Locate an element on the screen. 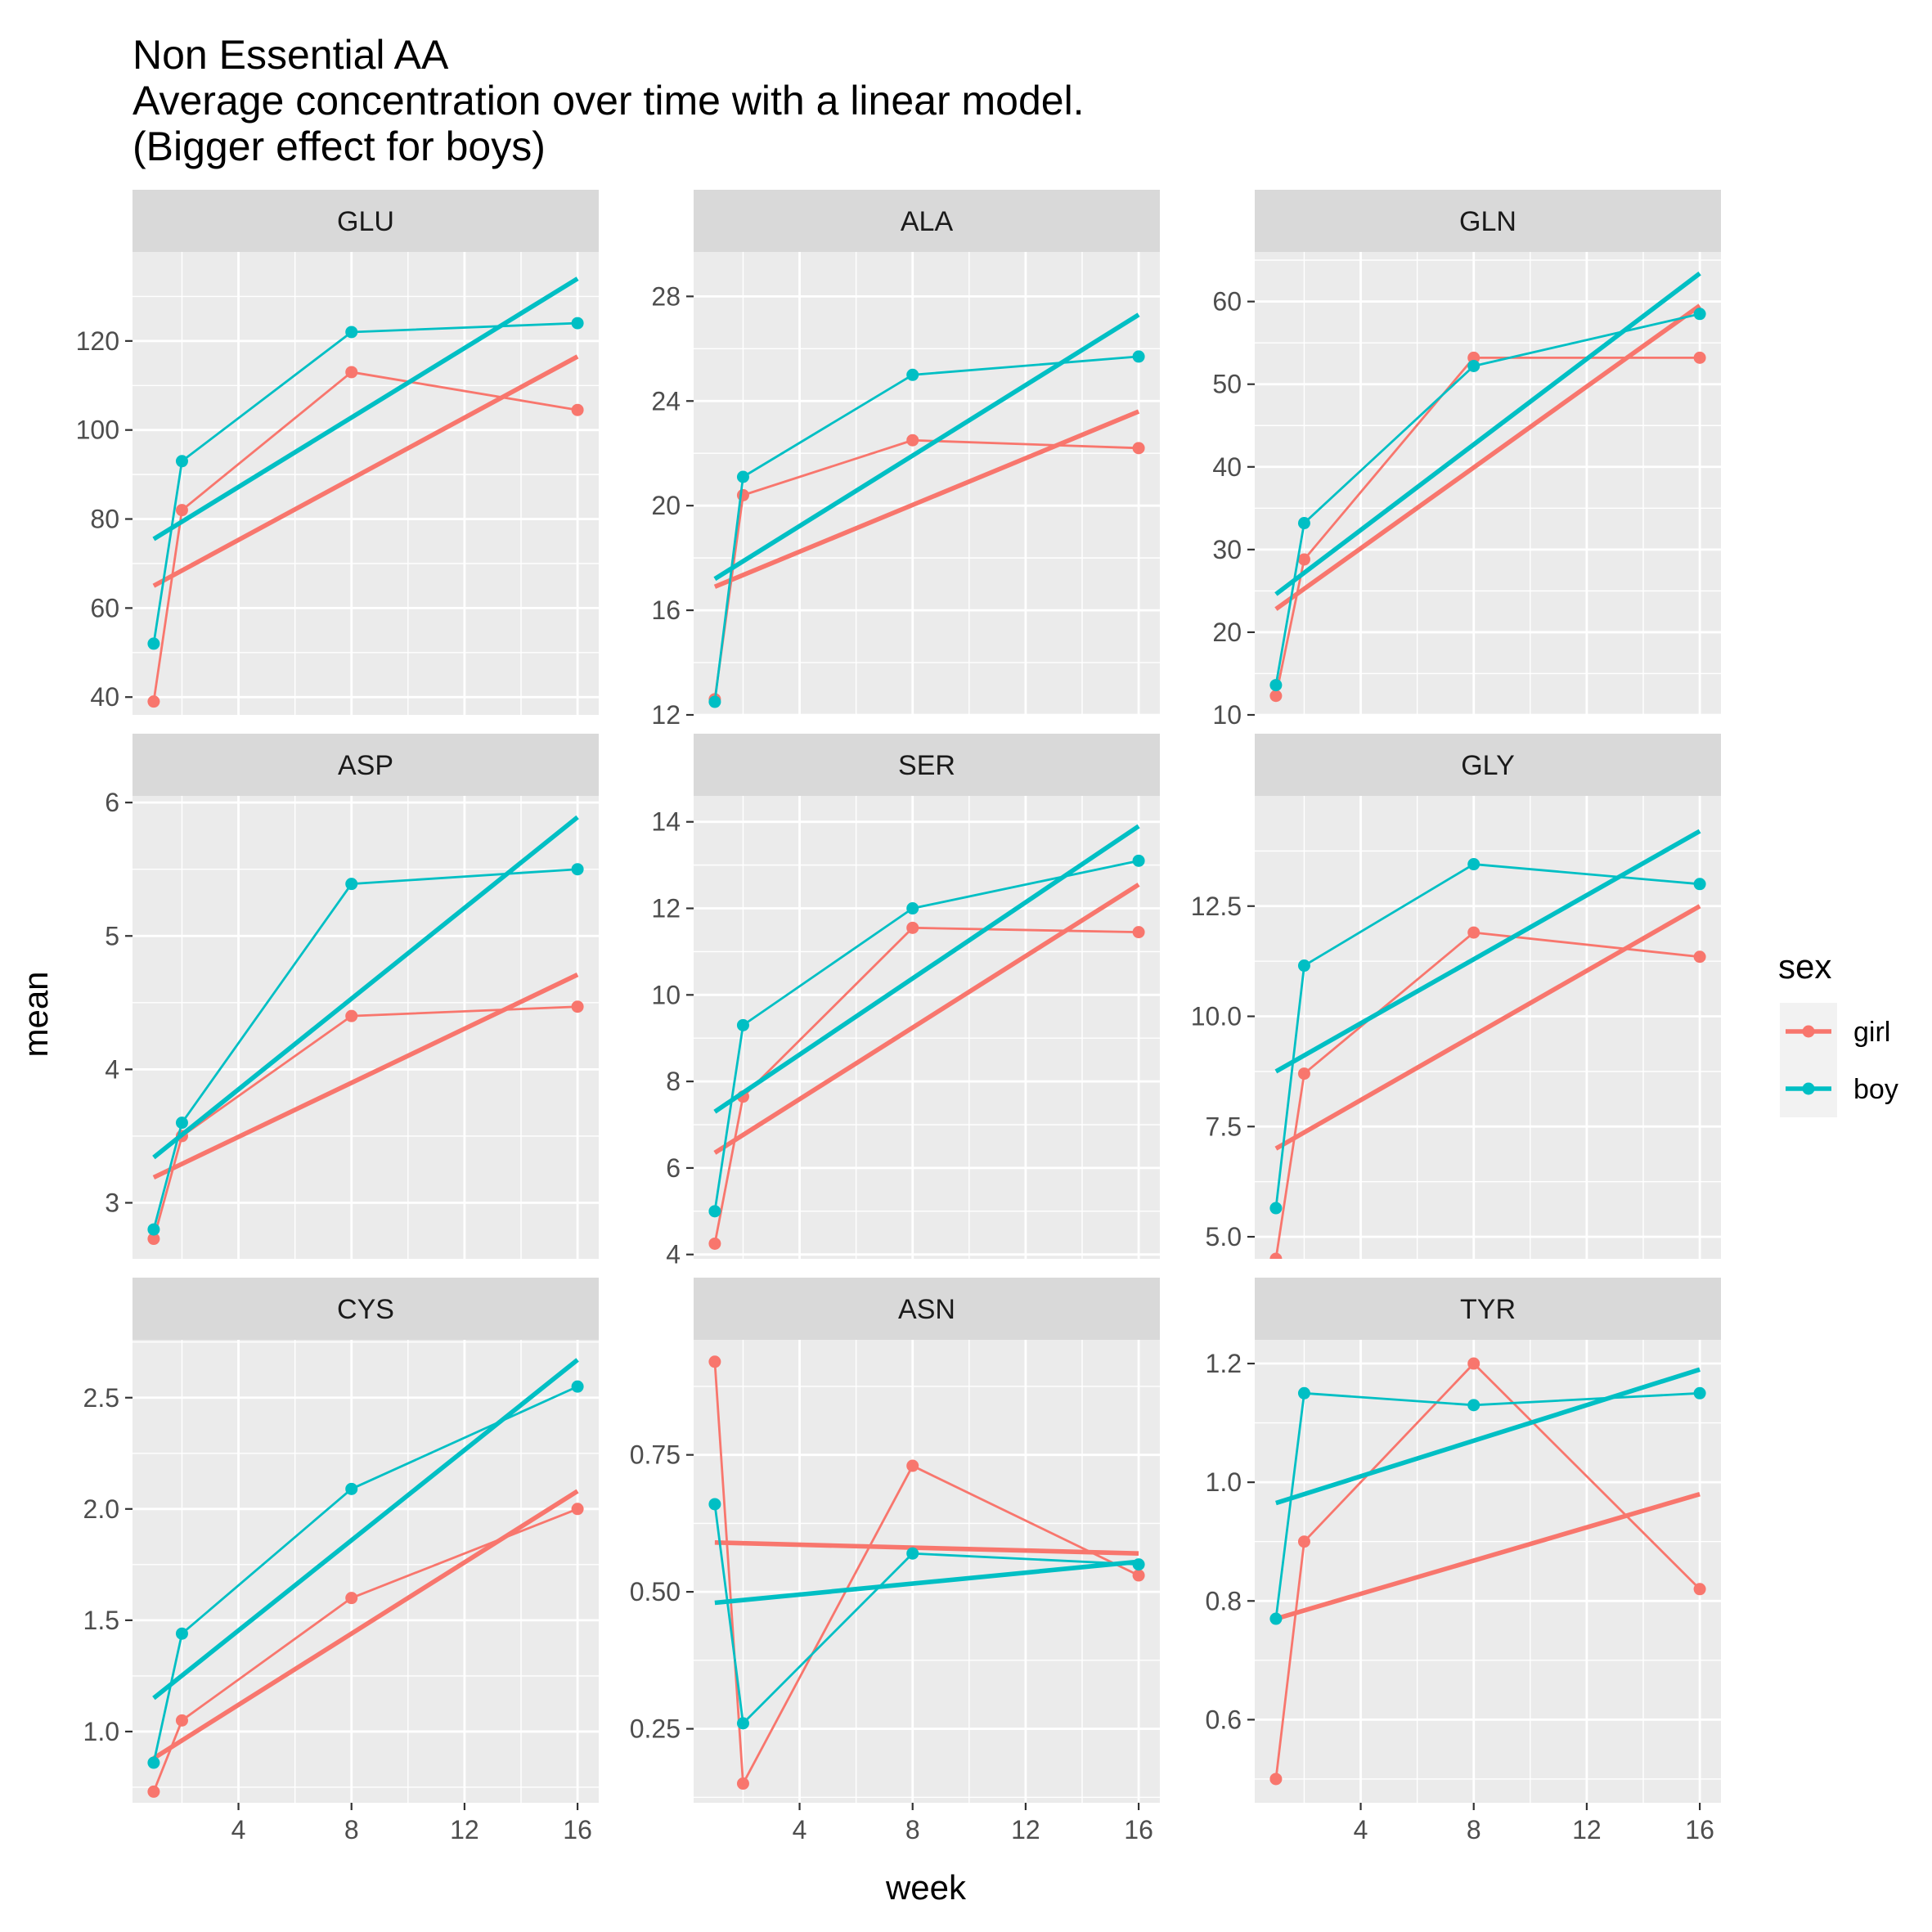  panel-asn-girl-fit-line is located at coordinates (926, 1549).